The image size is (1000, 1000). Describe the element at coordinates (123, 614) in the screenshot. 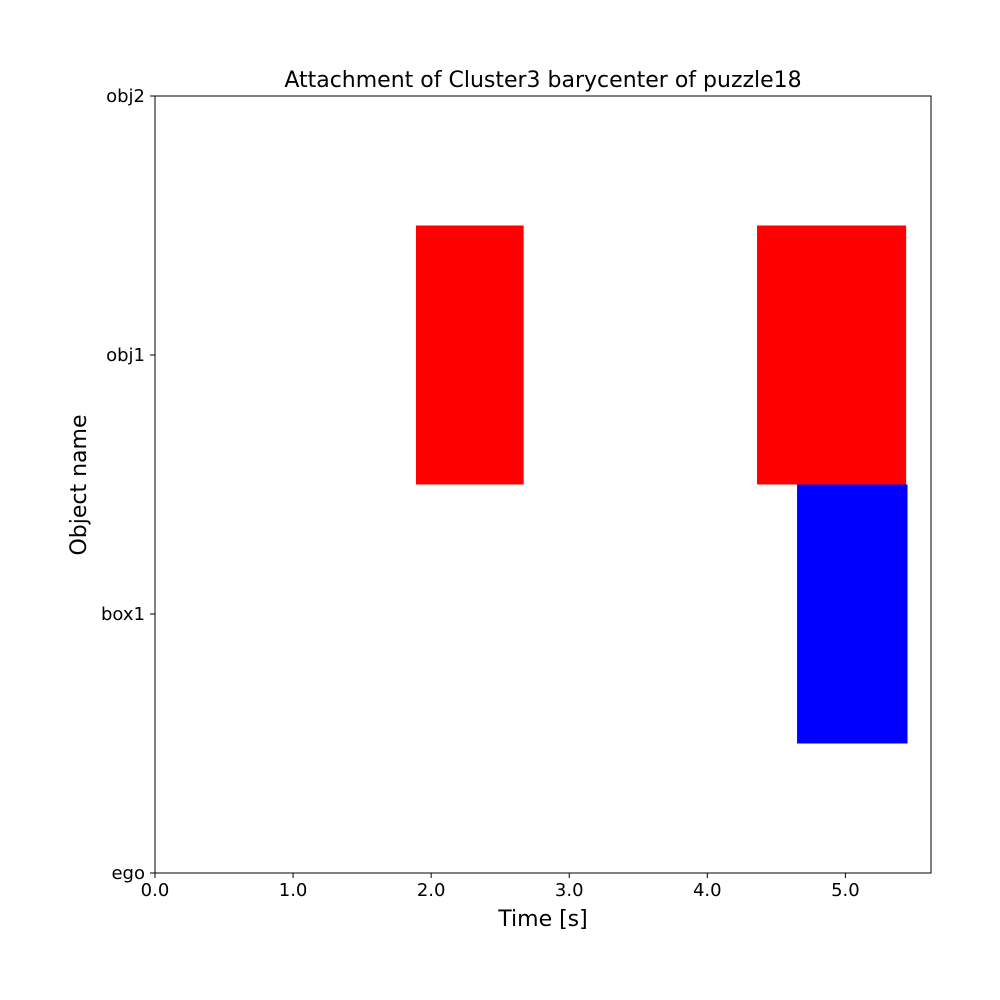

I see `y-tick-label: box1` at that location.